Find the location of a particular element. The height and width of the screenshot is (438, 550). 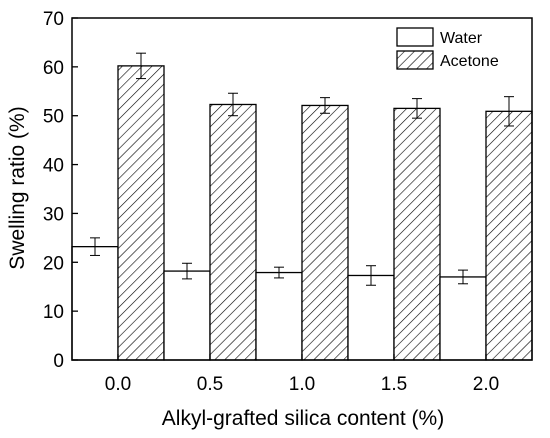

y-tick-label: 70 is located at coordinates (53, 19).